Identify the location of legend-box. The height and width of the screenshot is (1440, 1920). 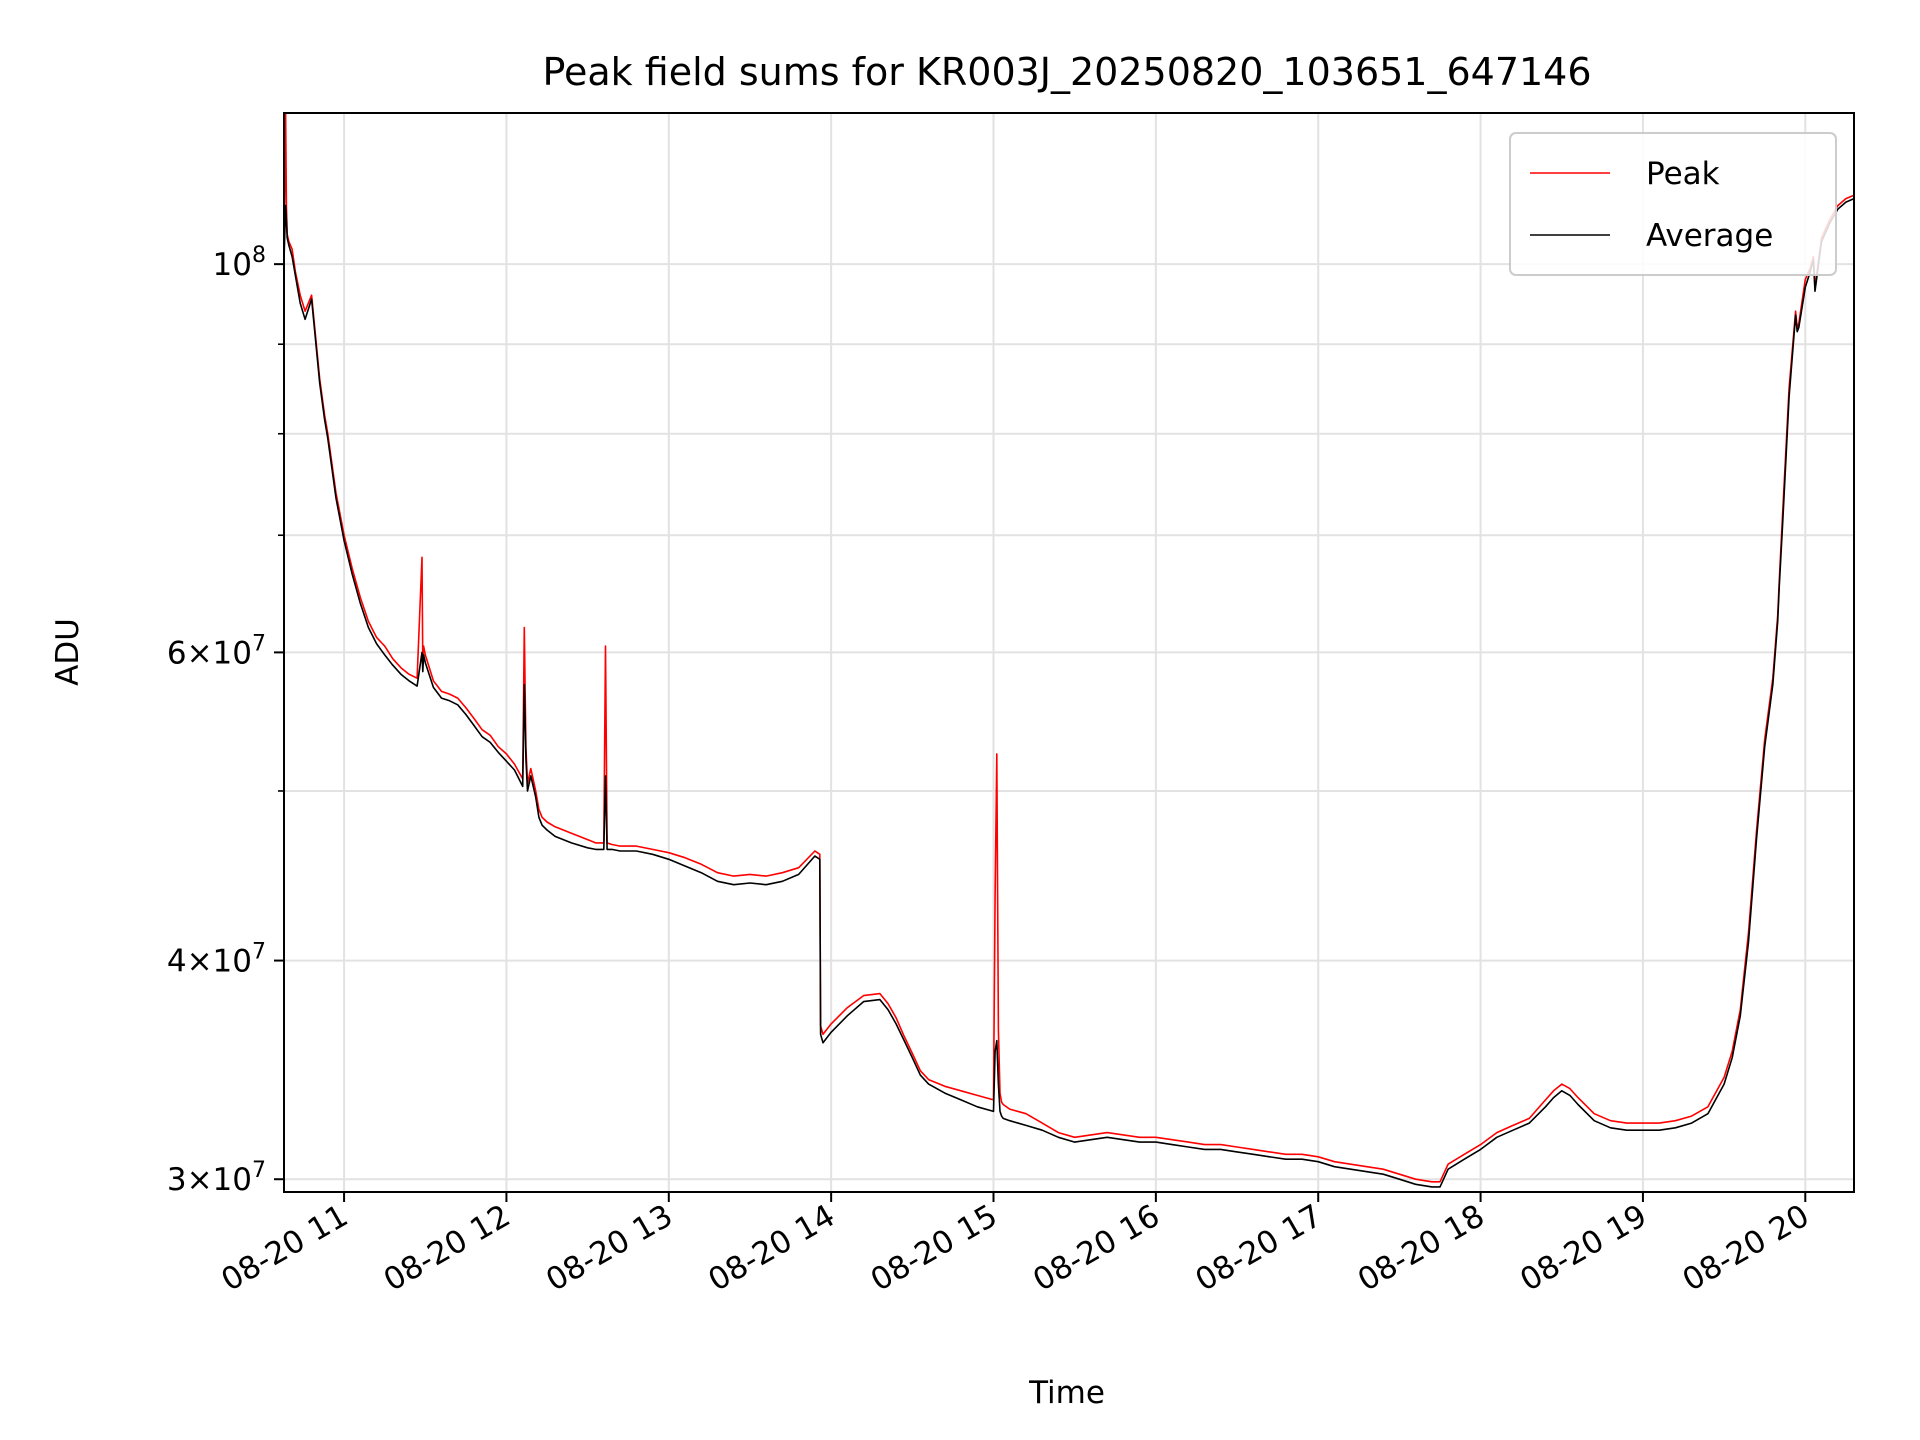
(1673, 204).